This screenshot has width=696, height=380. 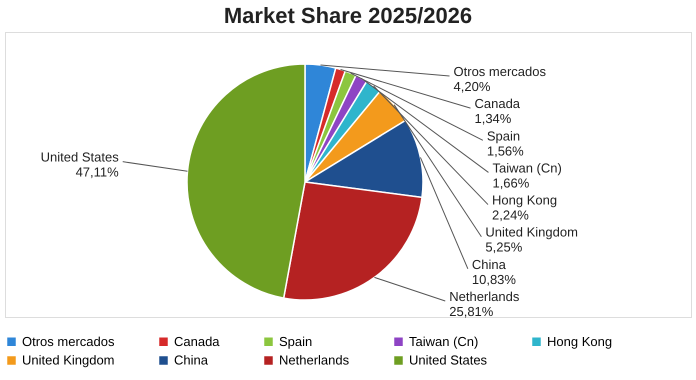 I want to click on slice-label: Otros mercados, so click(x=500, y=71).